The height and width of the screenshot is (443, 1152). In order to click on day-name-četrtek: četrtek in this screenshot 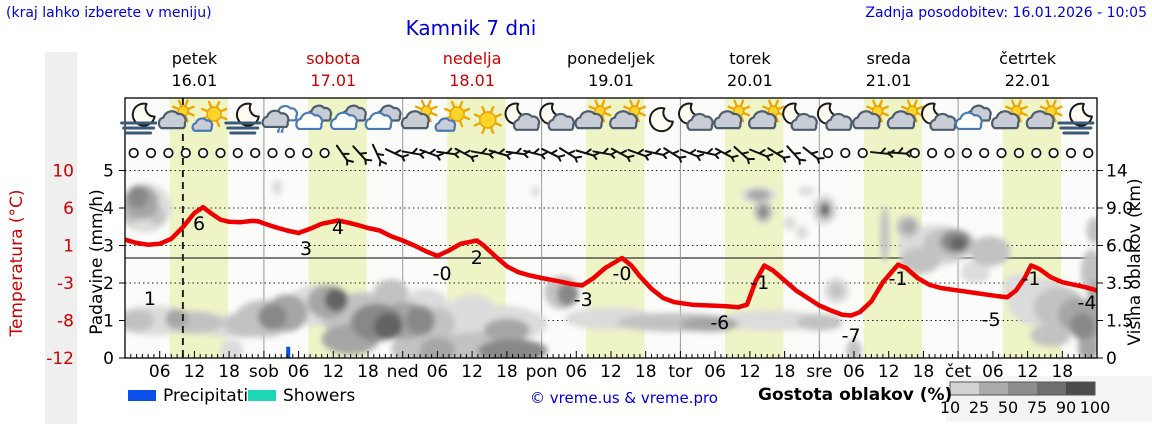, I will do `click(1028, 58)`.